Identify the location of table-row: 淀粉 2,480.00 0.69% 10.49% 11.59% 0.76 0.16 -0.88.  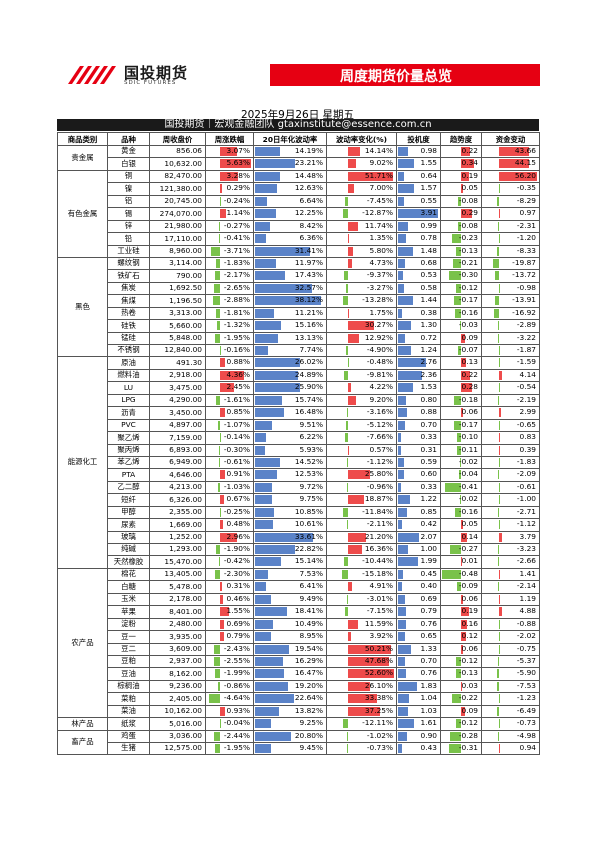
(299, 624).